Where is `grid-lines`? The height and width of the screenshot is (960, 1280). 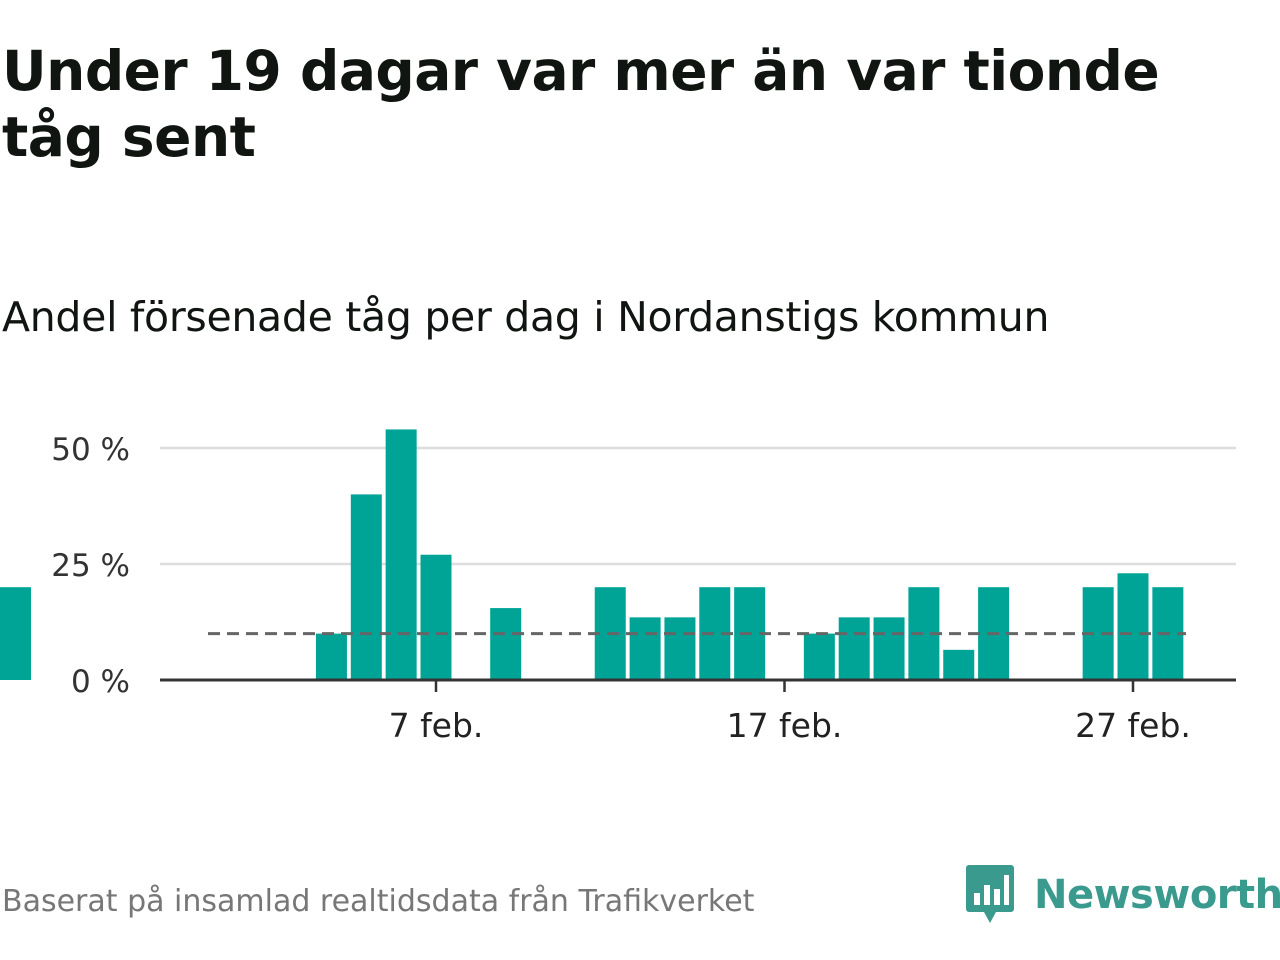 grid-lines is located at coordinates (698, 506).